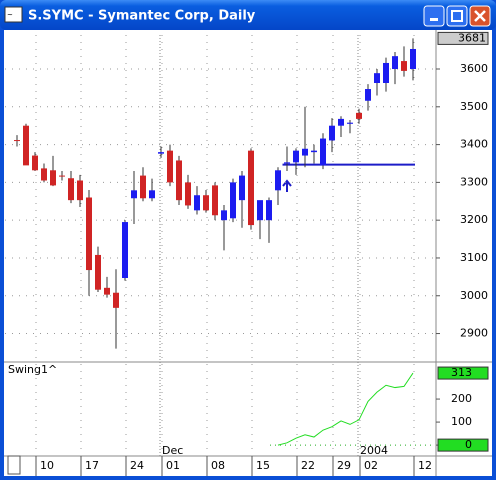 Image resolution: width=496 pixels, height=480 pixels. I want to click on x-tick-label: 12, so click(425, 465).